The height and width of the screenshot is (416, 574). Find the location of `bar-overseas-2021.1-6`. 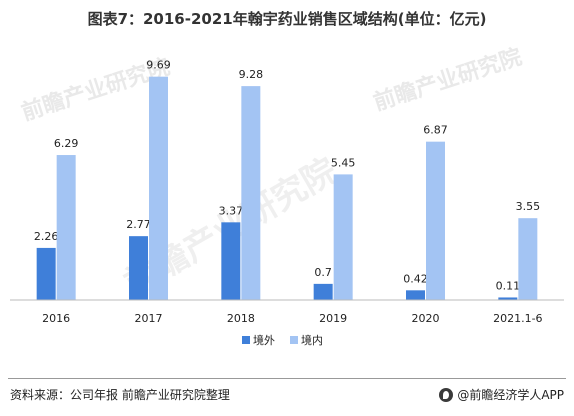

bar-overseas-2021.1-6 is located at coordinates (508, 298).